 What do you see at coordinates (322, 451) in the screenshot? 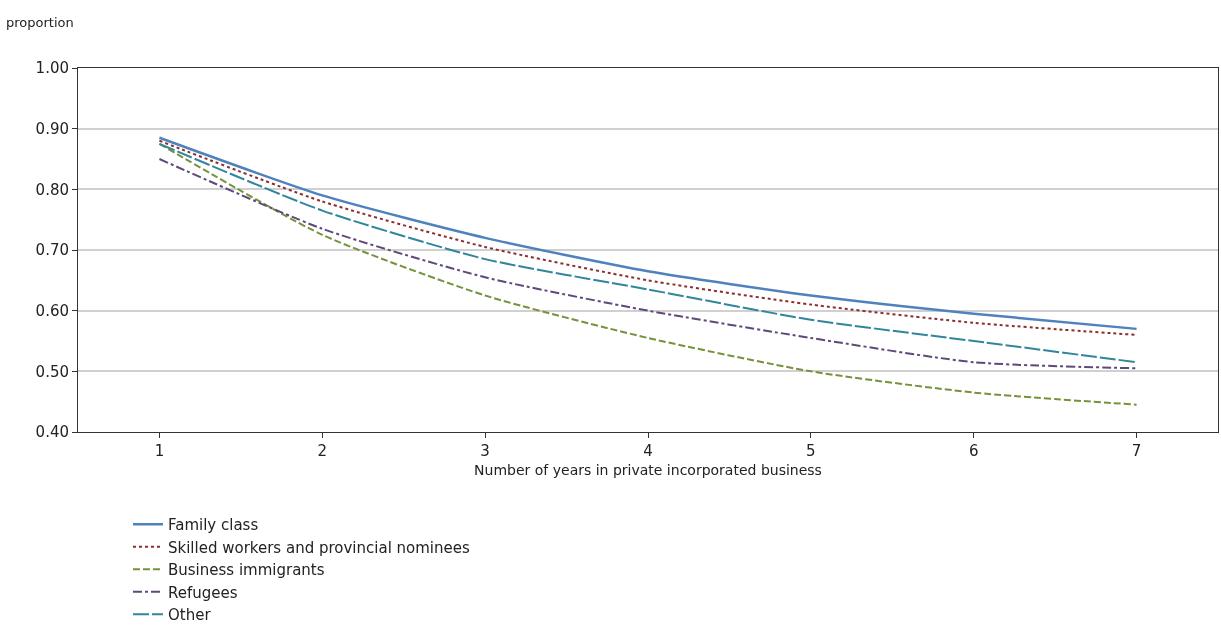
I see `x-tick-label: 2` at bounding box center [322, 451].